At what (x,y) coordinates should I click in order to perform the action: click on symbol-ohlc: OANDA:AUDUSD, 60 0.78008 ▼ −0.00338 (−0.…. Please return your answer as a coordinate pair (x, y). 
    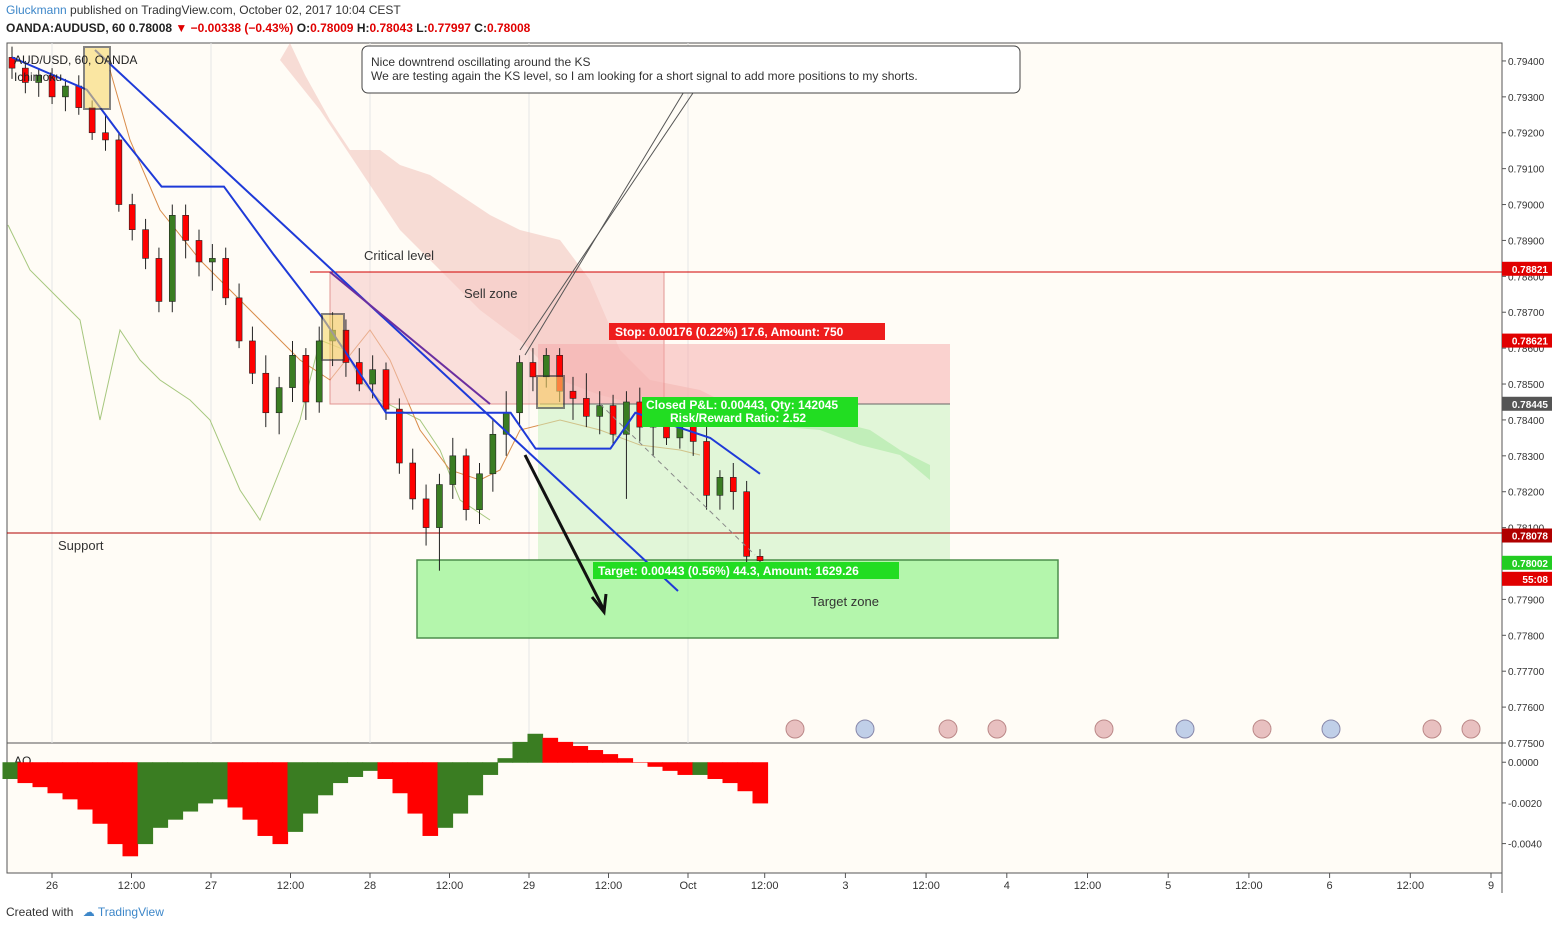
    Looking at the image, I should click on (268, 28).